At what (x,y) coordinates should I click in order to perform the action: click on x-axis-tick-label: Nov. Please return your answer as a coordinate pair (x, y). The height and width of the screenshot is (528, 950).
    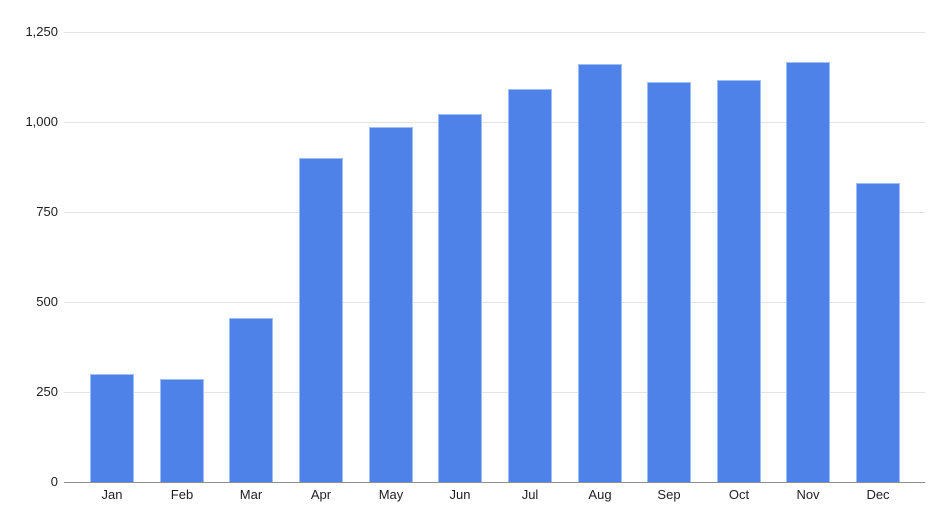
    Looking at the image, I should click on (808, 494).